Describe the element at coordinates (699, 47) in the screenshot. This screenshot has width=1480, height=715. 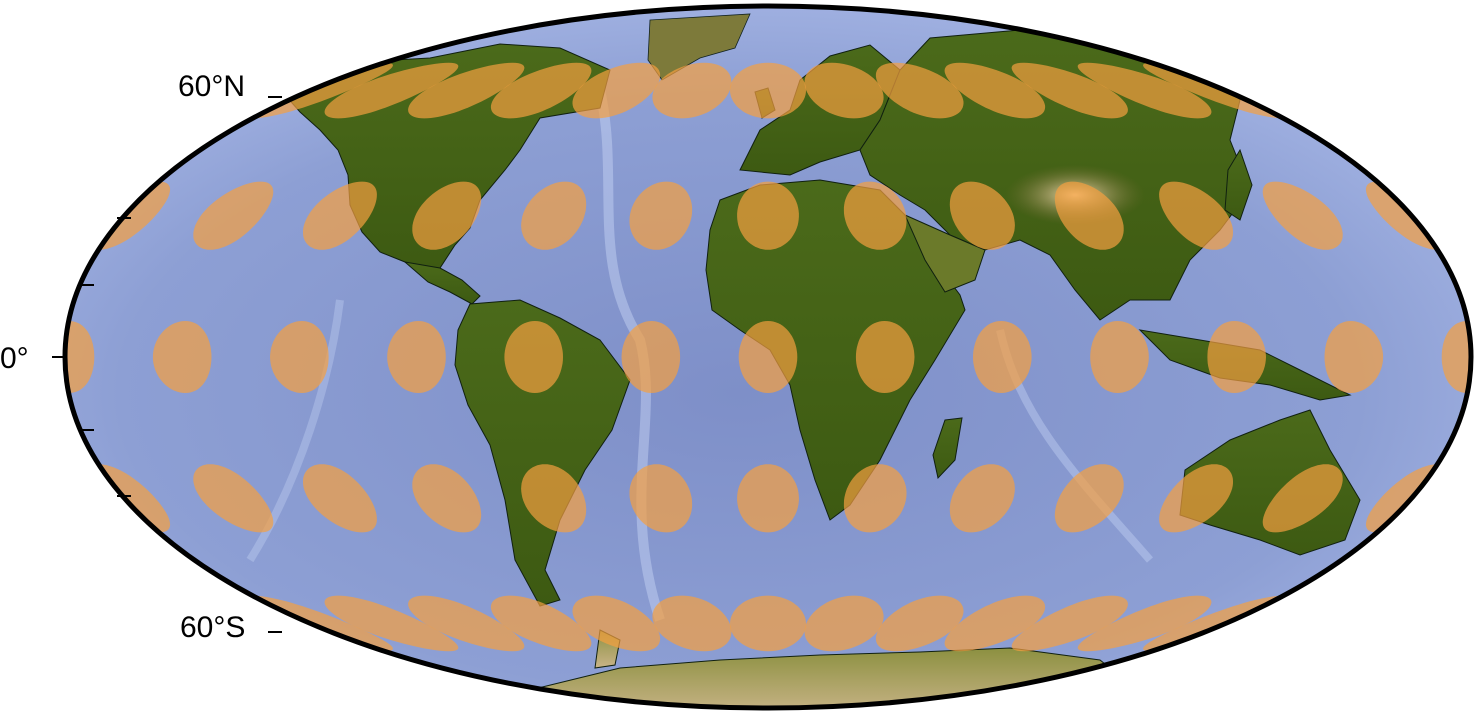
I see `greenland` at that location.